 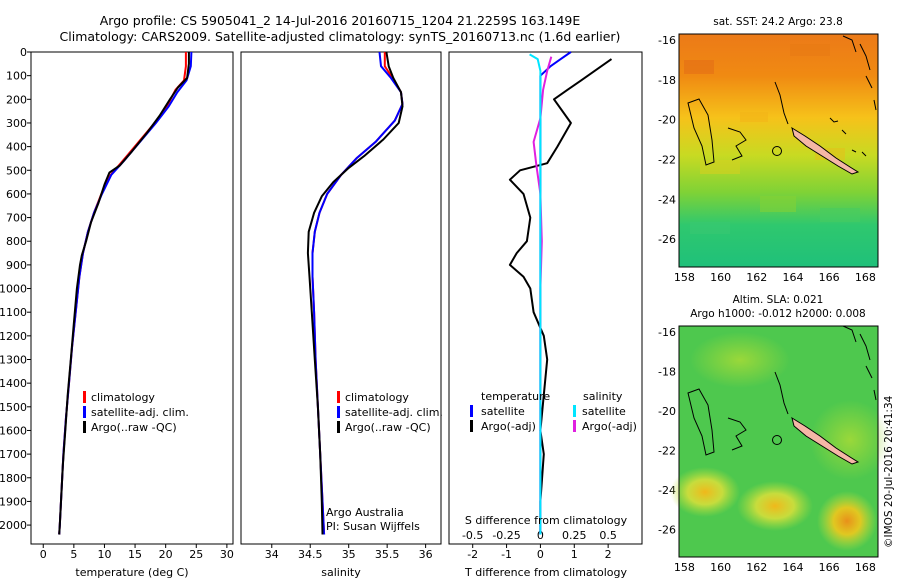 What do you see at coordinates (16, 170) in the screenshot?
I see `depth-tick-label: 500` at bounding box center [16, 170].